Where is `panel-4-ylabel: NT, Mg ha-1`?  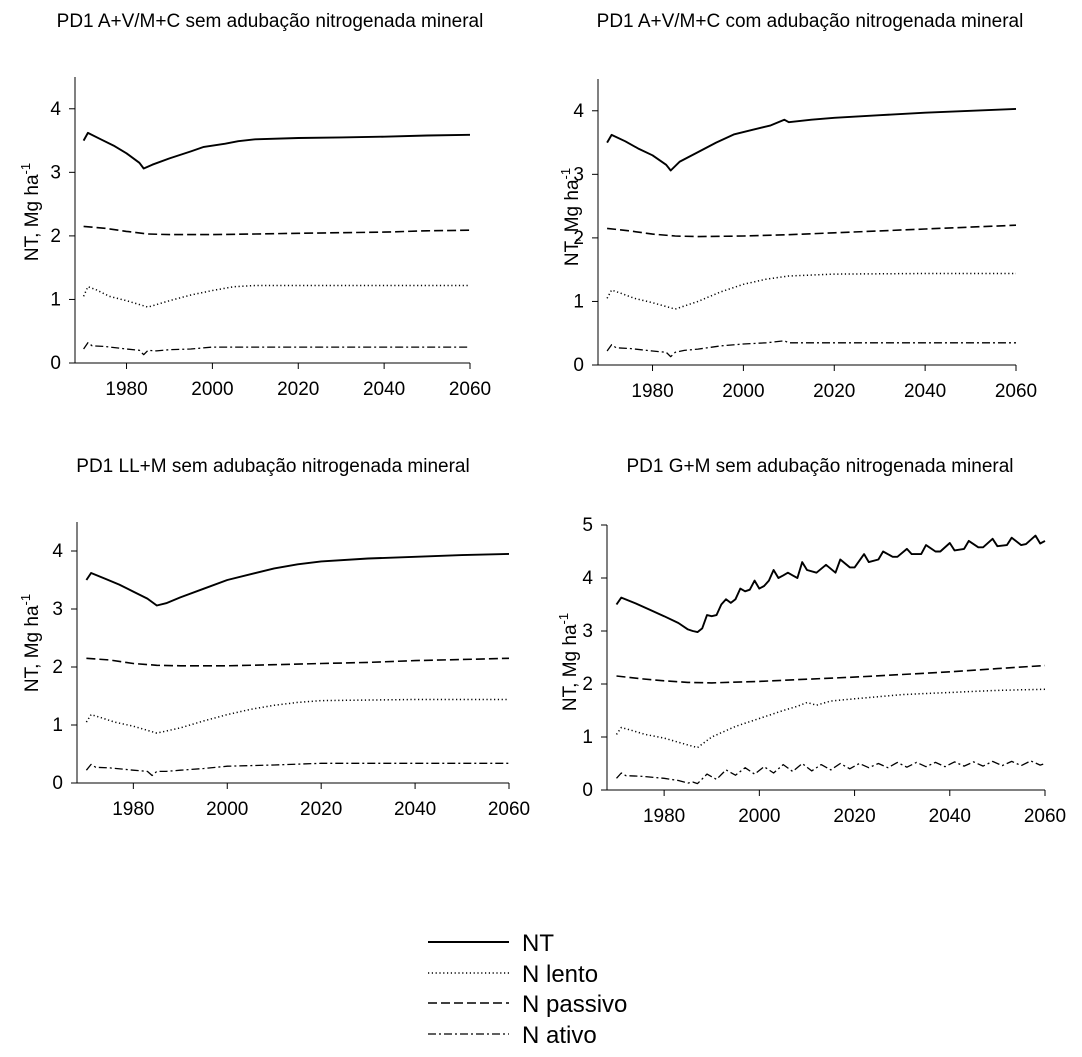 panel-4-ylabel: NT, Mg ha-1 is located at coordinates (568, 662).